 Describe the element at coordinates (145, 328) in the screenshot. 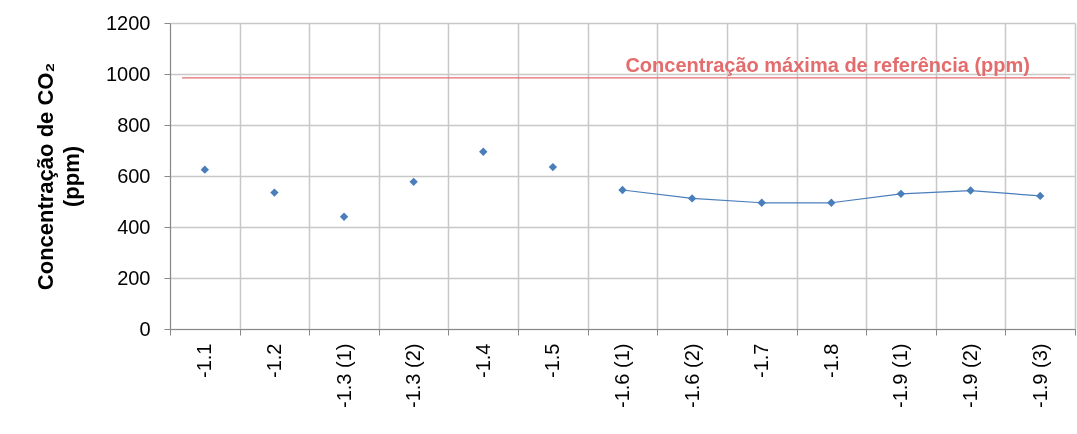

I see `y-tick-label: 0` at that location.